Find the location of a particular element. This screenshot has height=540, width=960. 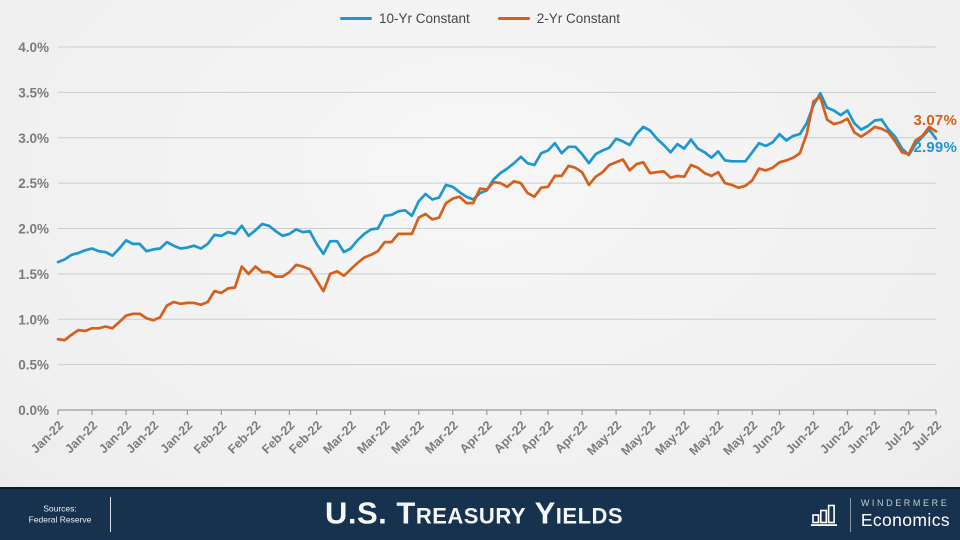

y-tick-label: 0.5% is located at coordinates (33, 365).